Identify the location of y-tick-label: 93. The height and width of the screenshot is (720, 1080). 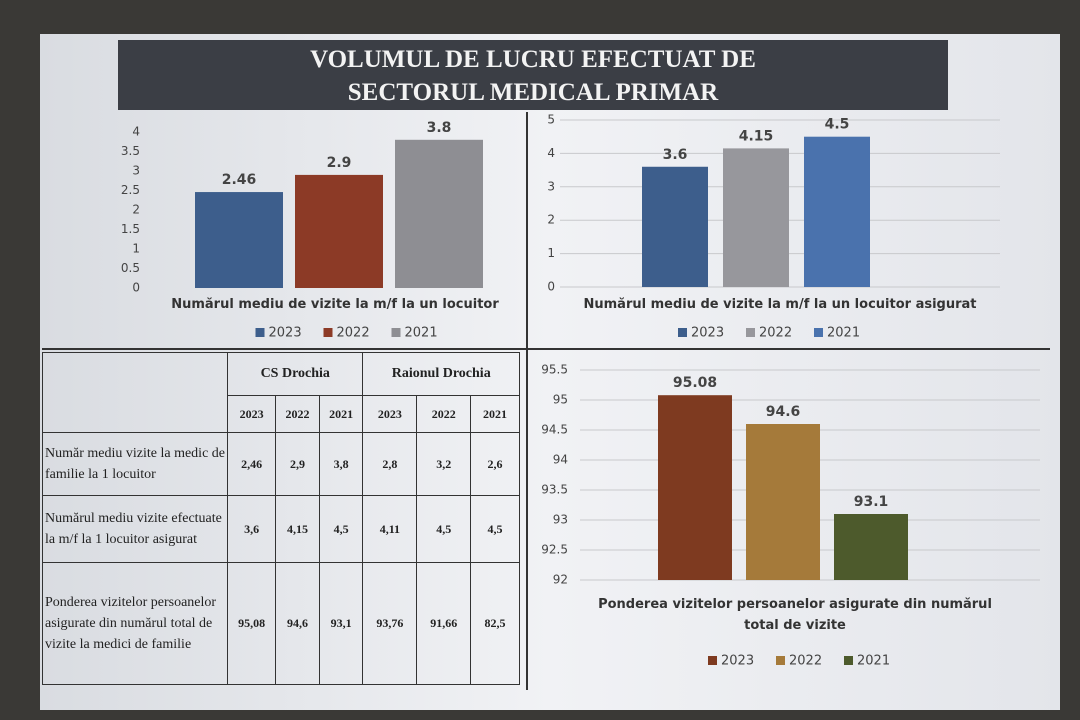
(560, 520).